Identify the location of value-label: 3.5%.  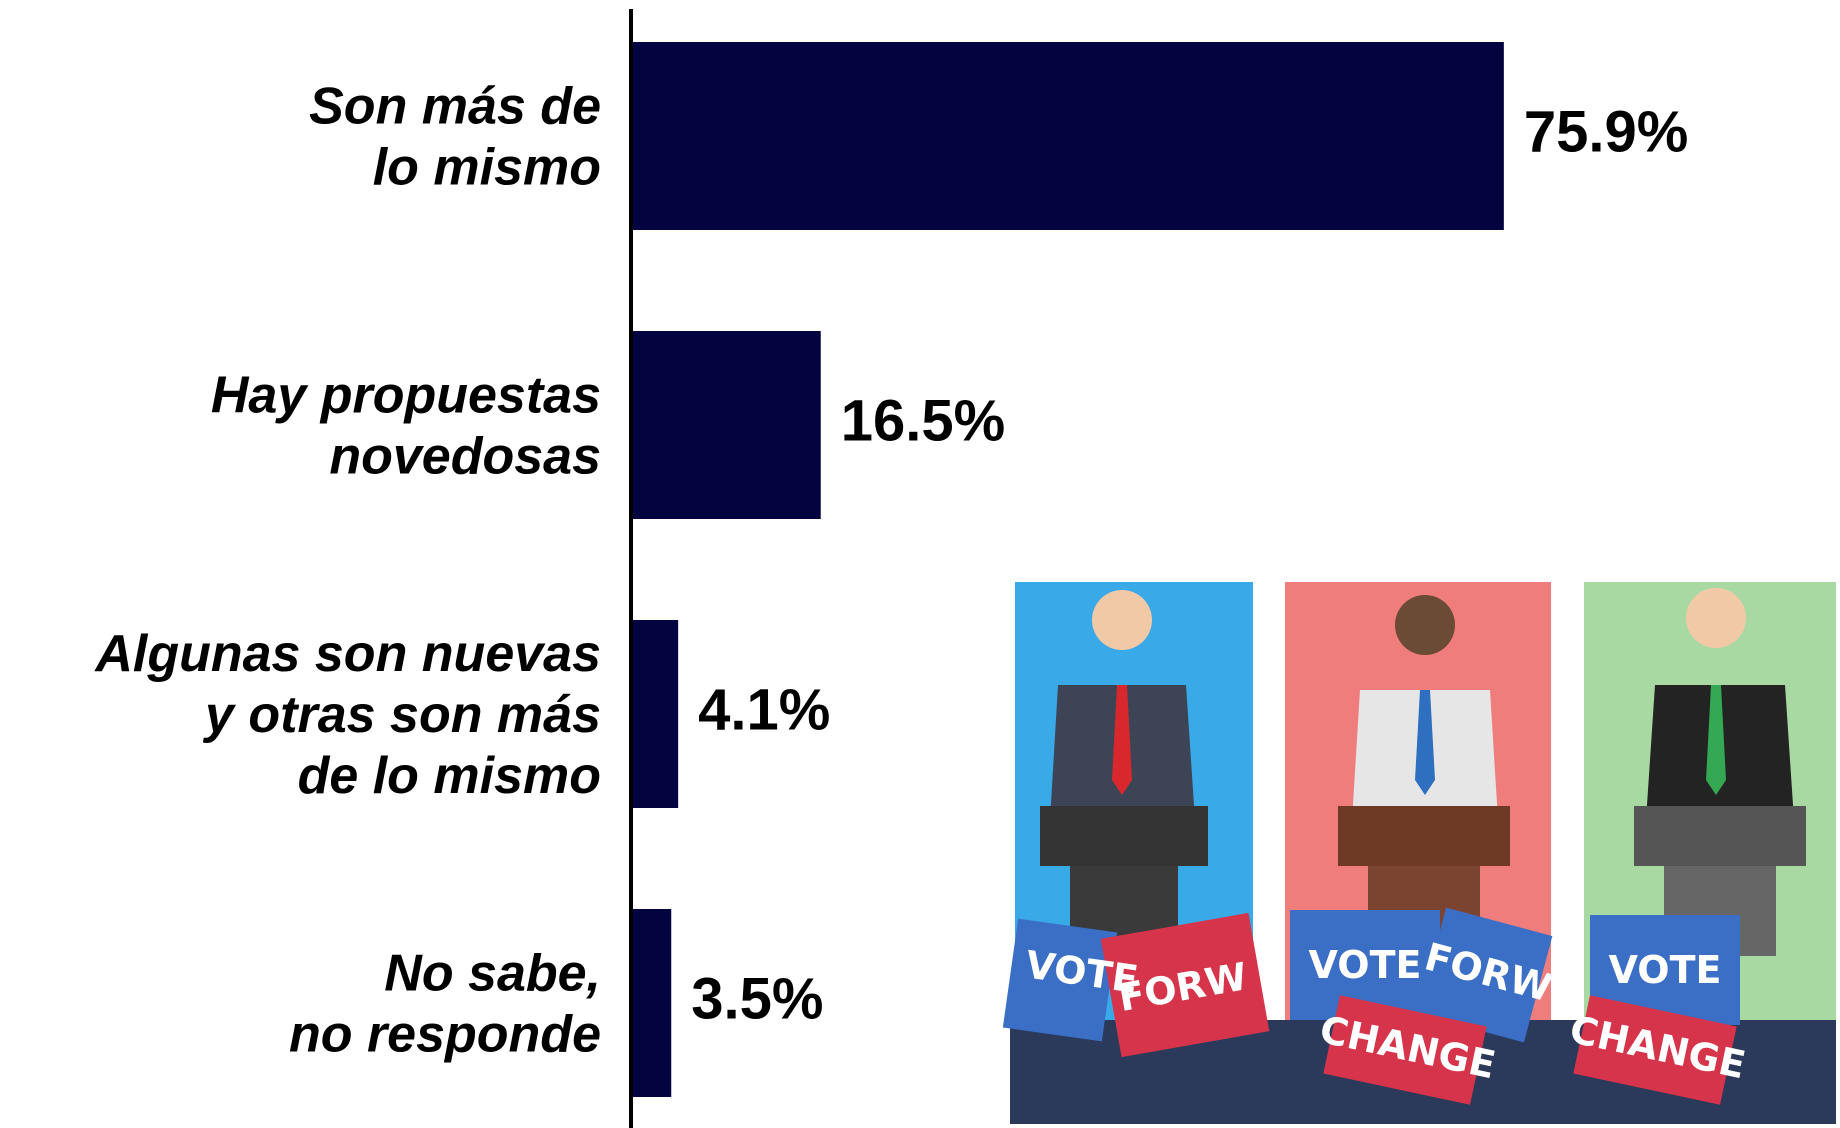
(757, 998).